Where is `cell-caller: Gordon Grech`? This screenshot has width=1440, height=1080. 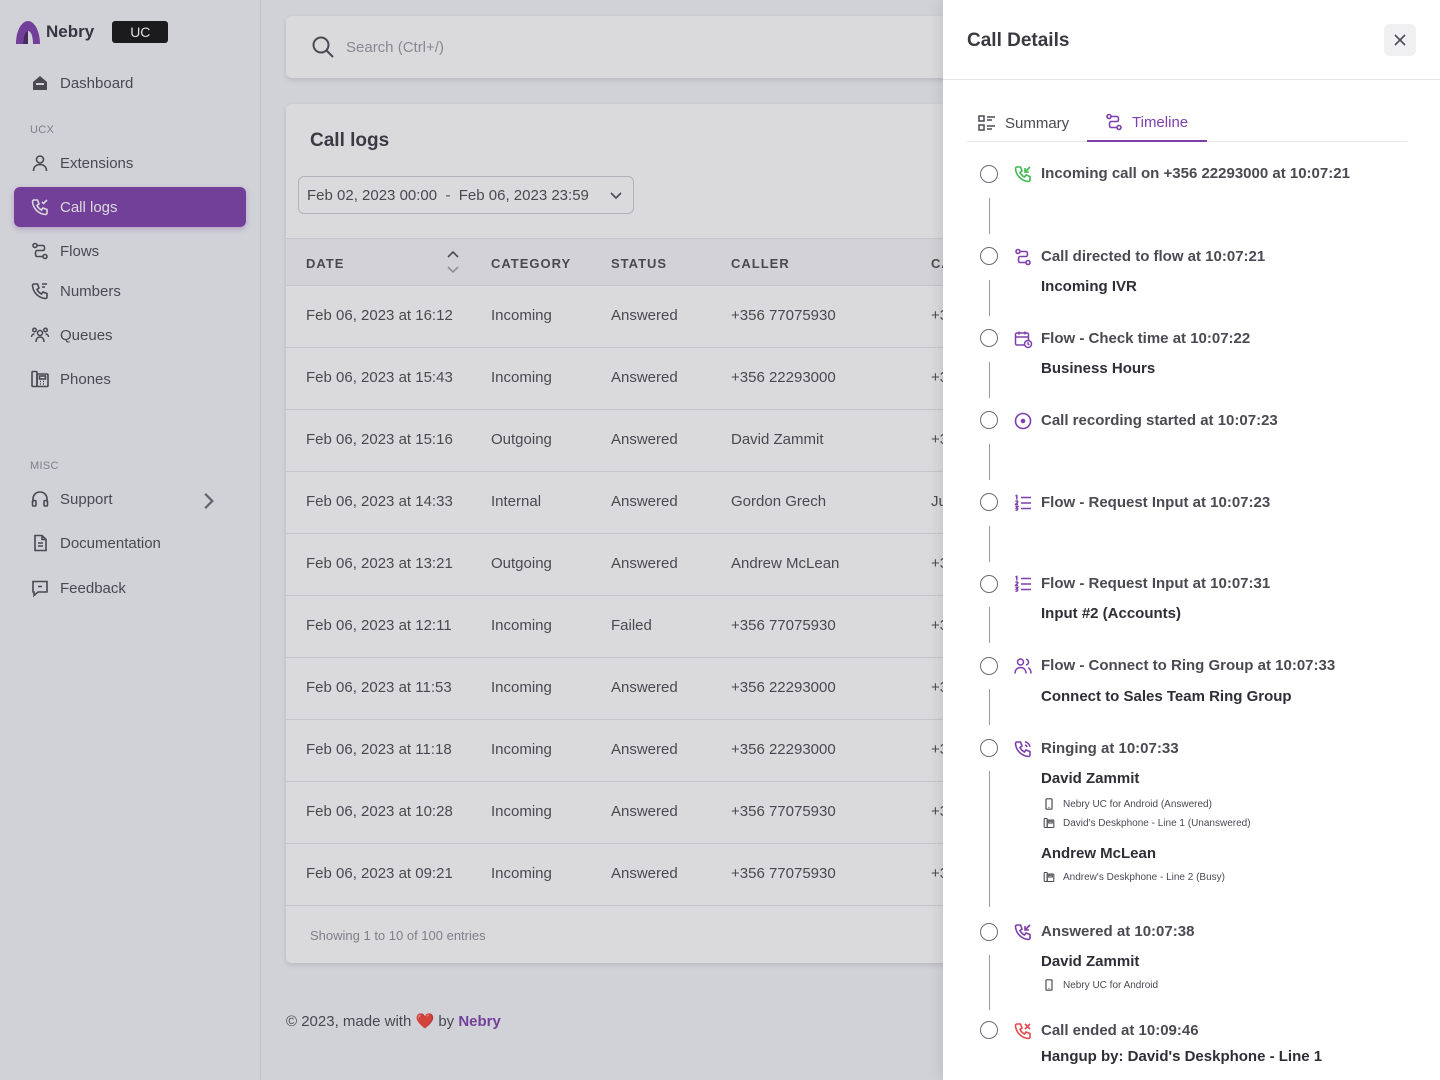 cell-caller: Gordon Grech is located at coordinates (779, 501).